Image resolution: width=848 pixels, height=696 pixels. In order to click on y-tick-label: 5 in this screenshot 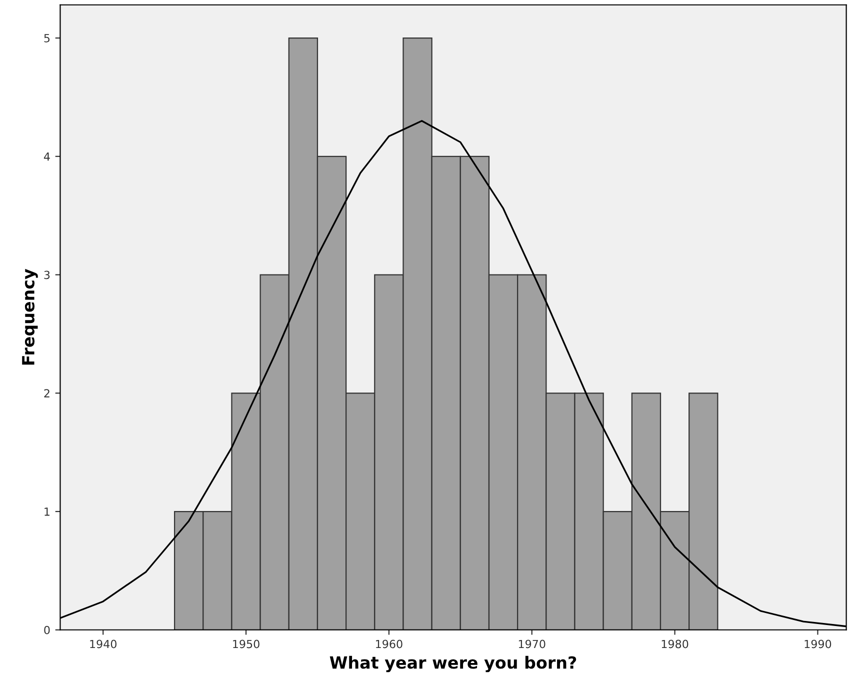, I will do `click(47, 38)`.